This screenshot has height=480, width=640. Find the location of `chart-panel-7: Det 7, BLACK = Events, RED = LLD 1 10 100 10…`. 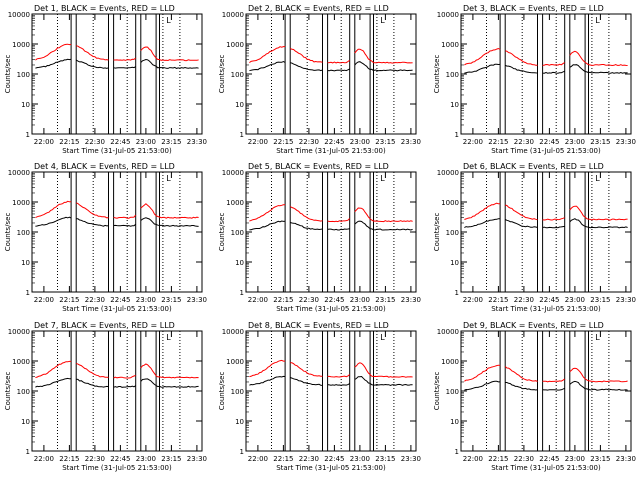

chart-panel-7: Det 7, BLACK = Events, RED = LLD 1 10 100 10… is located at coordinates (105, 396).